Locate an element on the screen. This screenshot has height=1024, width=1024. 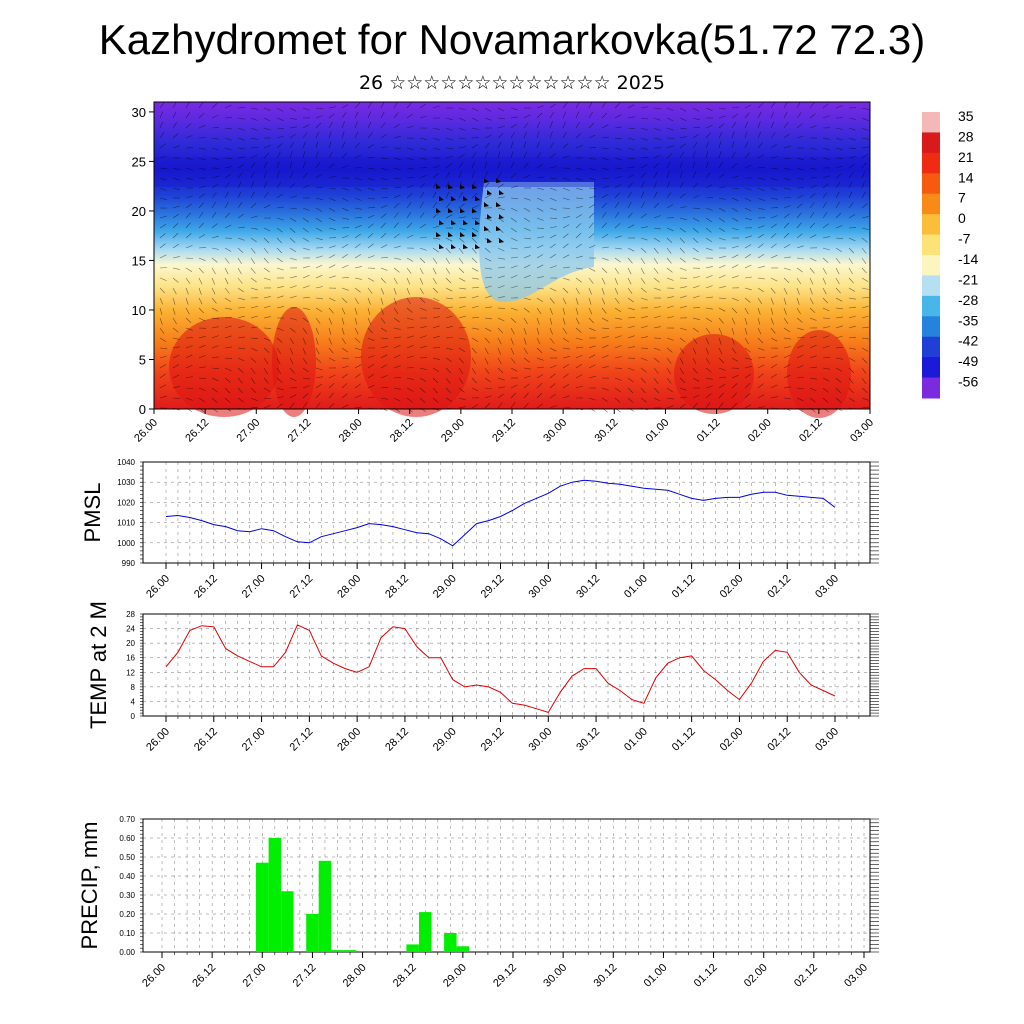
ytick-label: 0.10 is located at coordinates (127, 933).